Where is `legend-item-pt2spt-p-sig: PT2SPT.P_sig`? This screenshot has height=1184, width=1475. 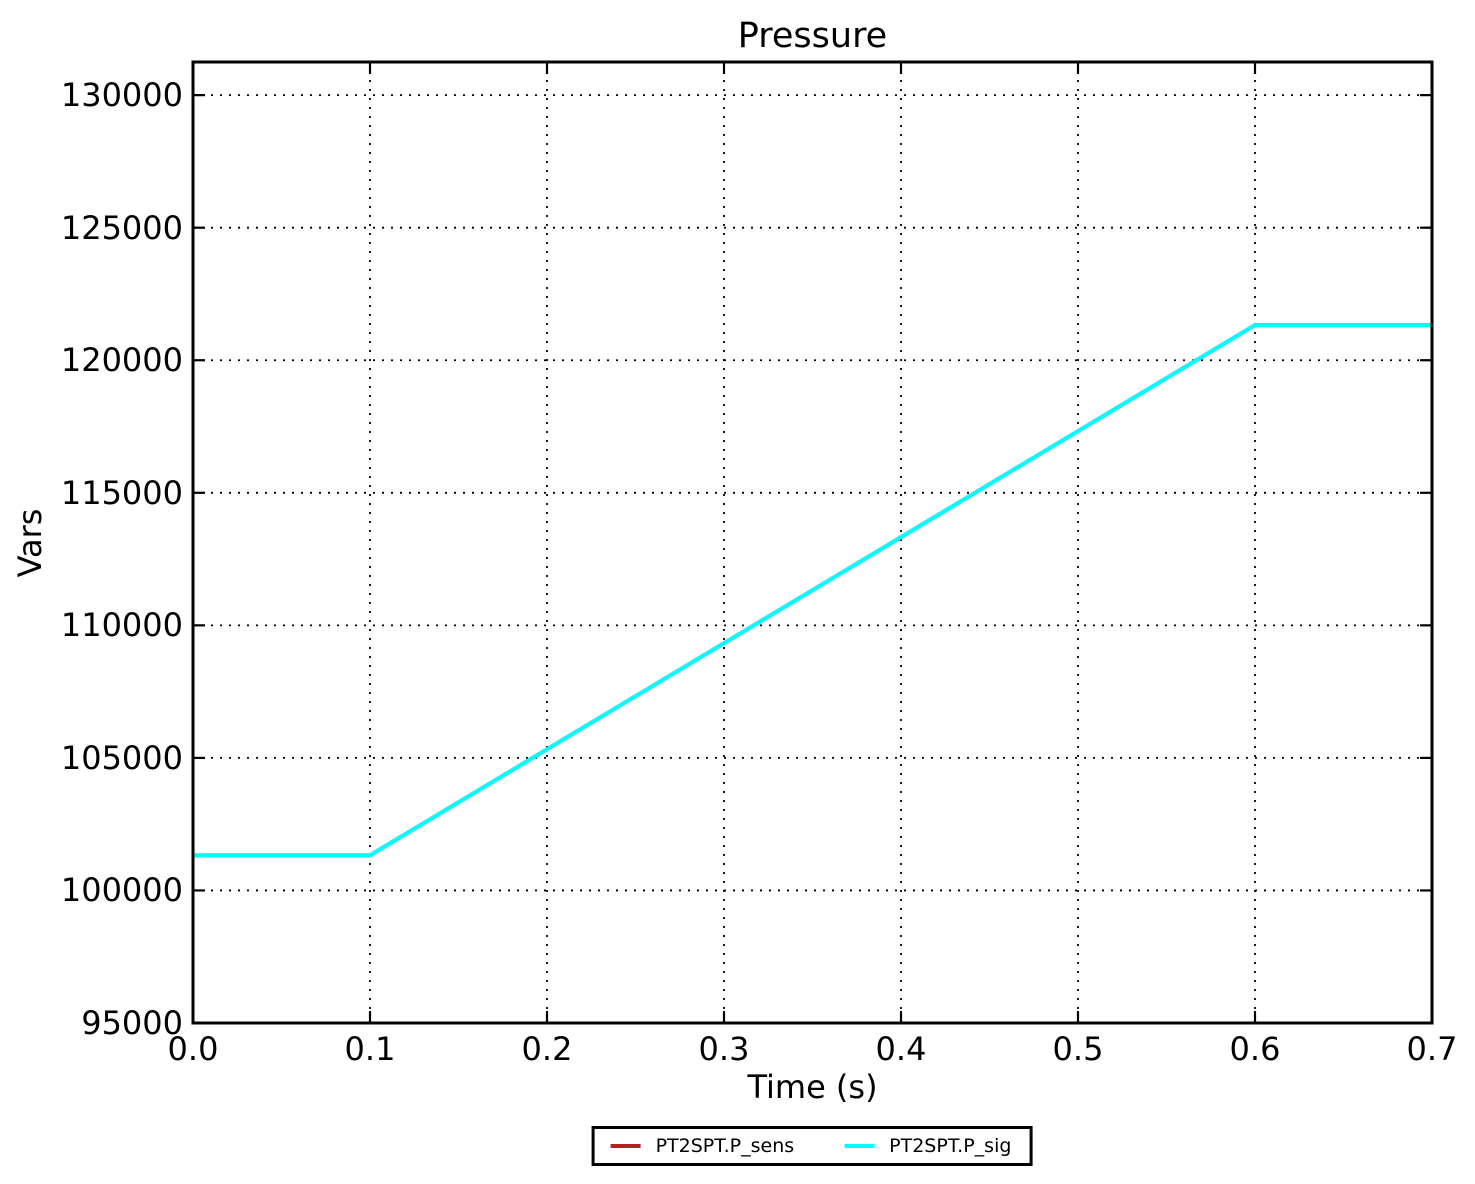
legend-item-pt2spt-p-sig: PT2SPT.P_sig is located at coordinates (927, 1146).